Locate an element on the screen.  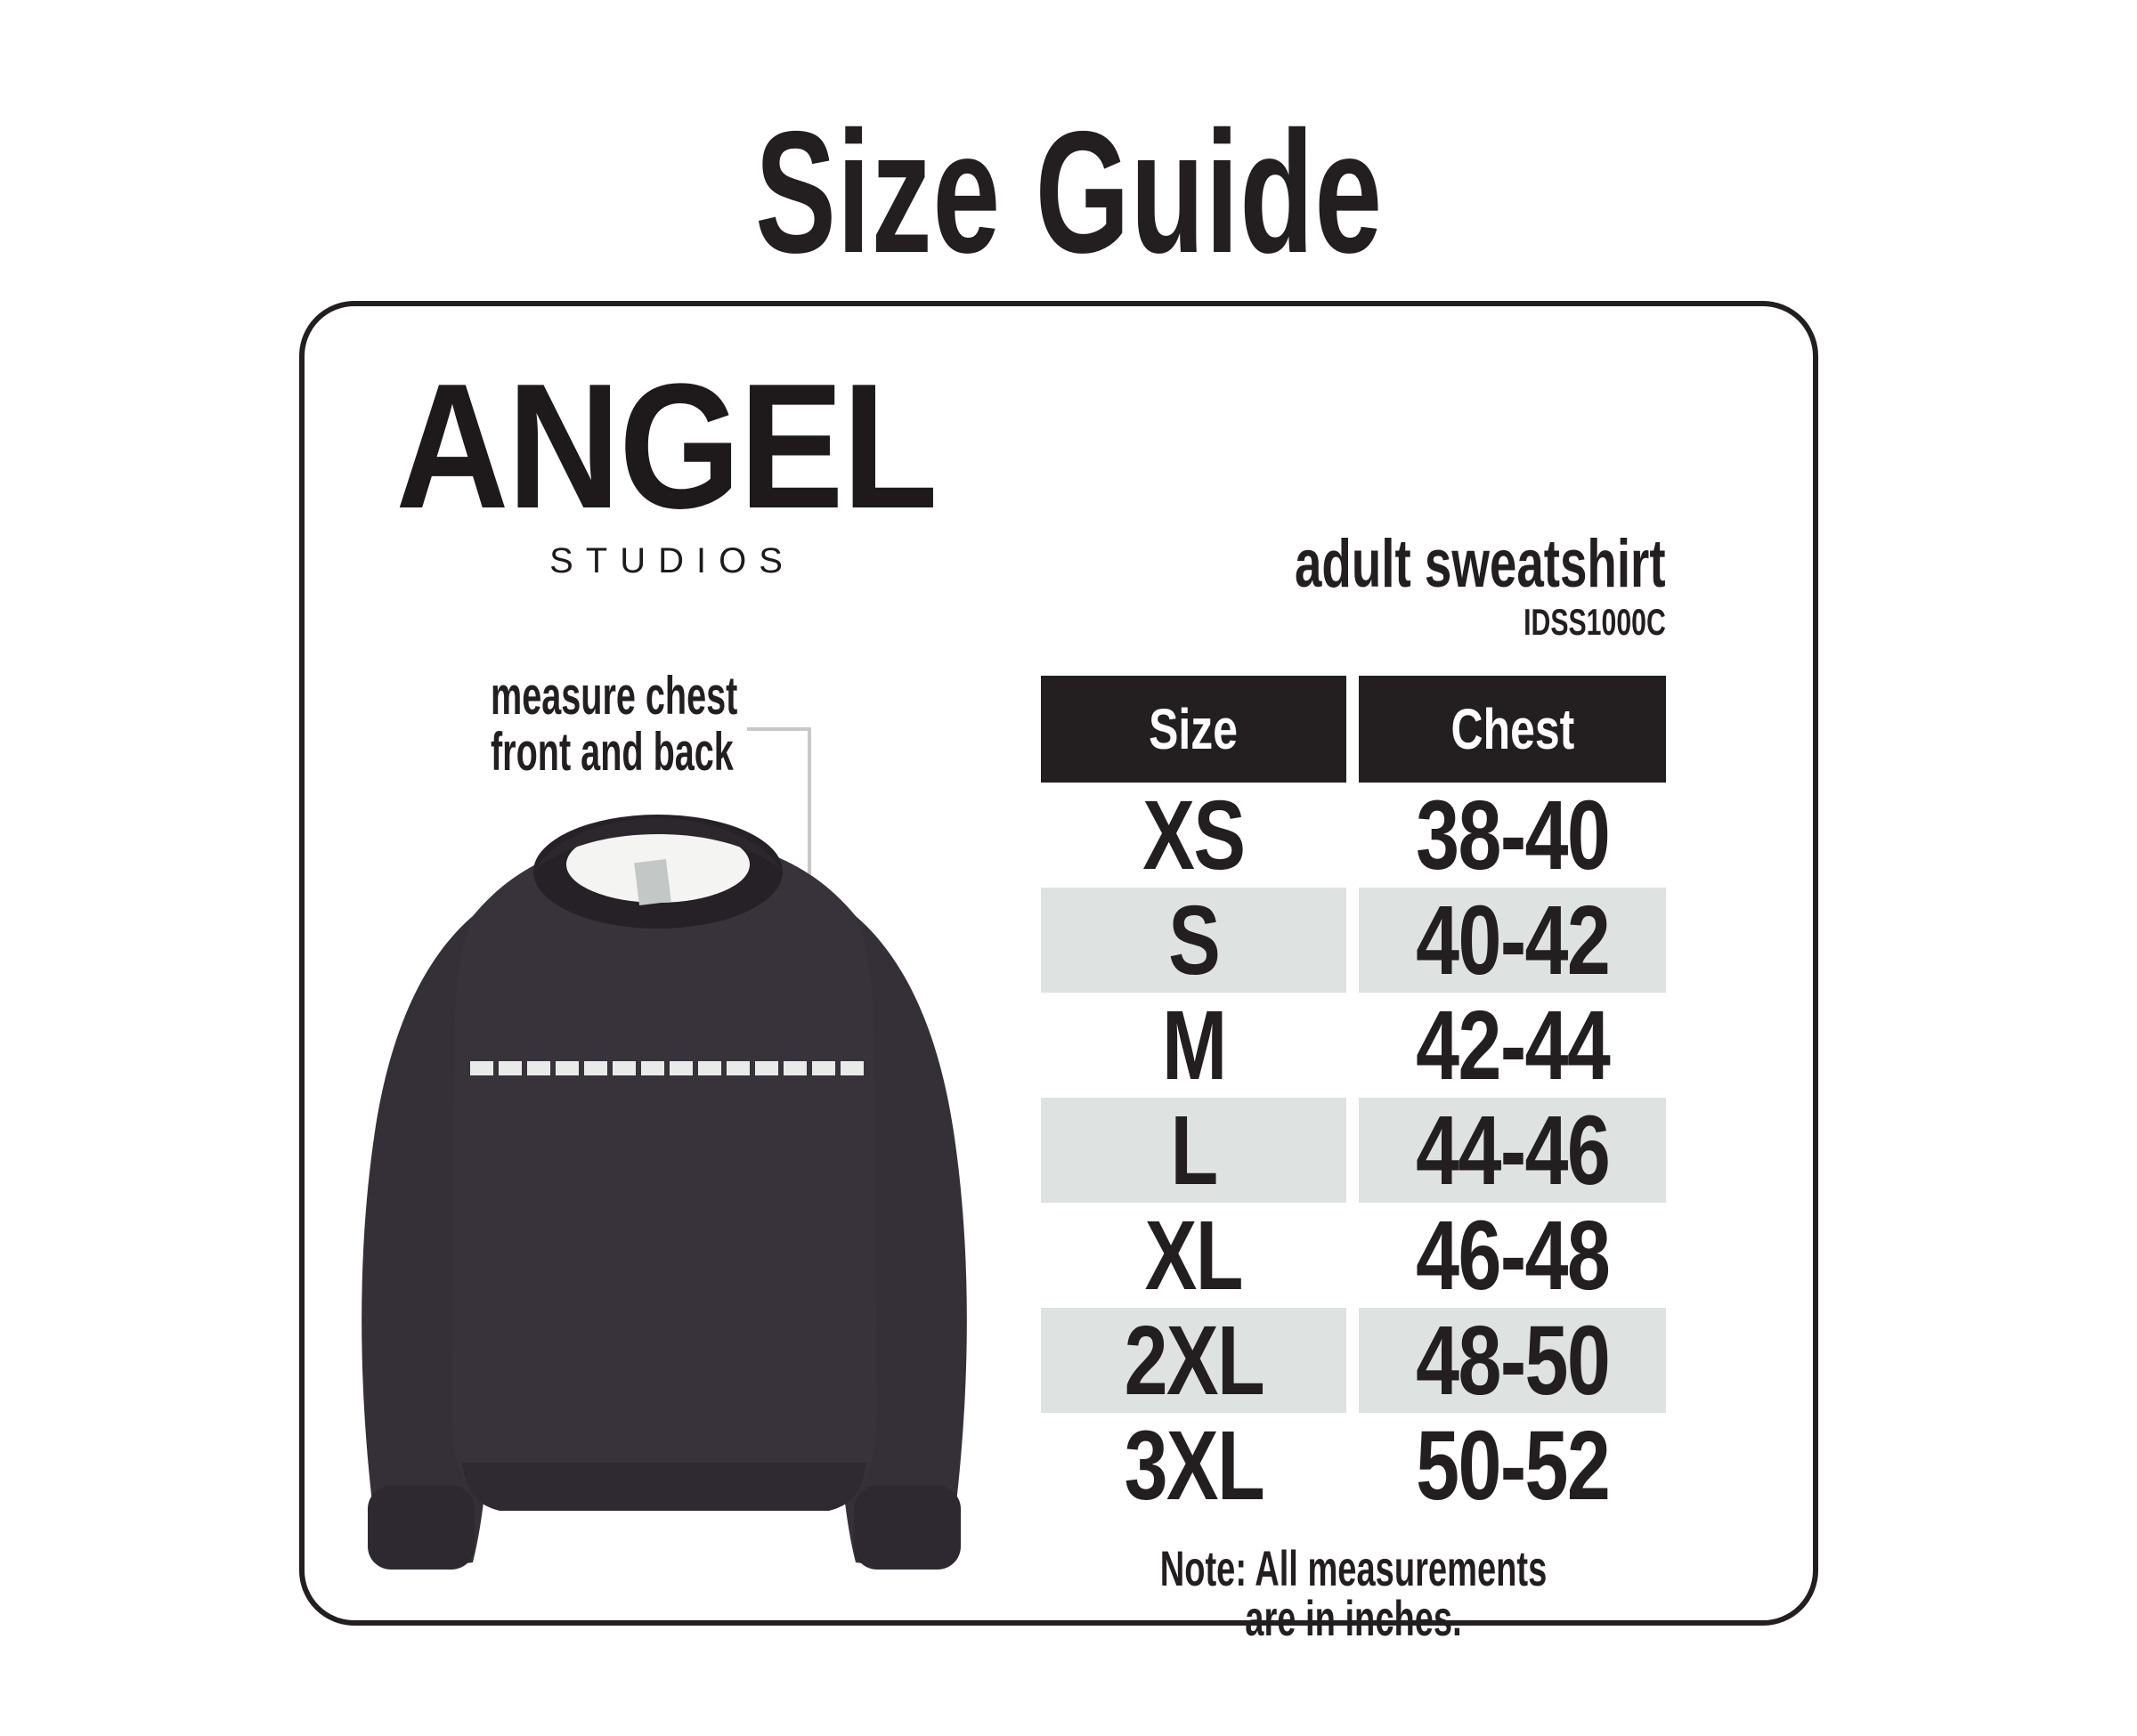
header-size-label: Size is located at coordinates (1194, 729).